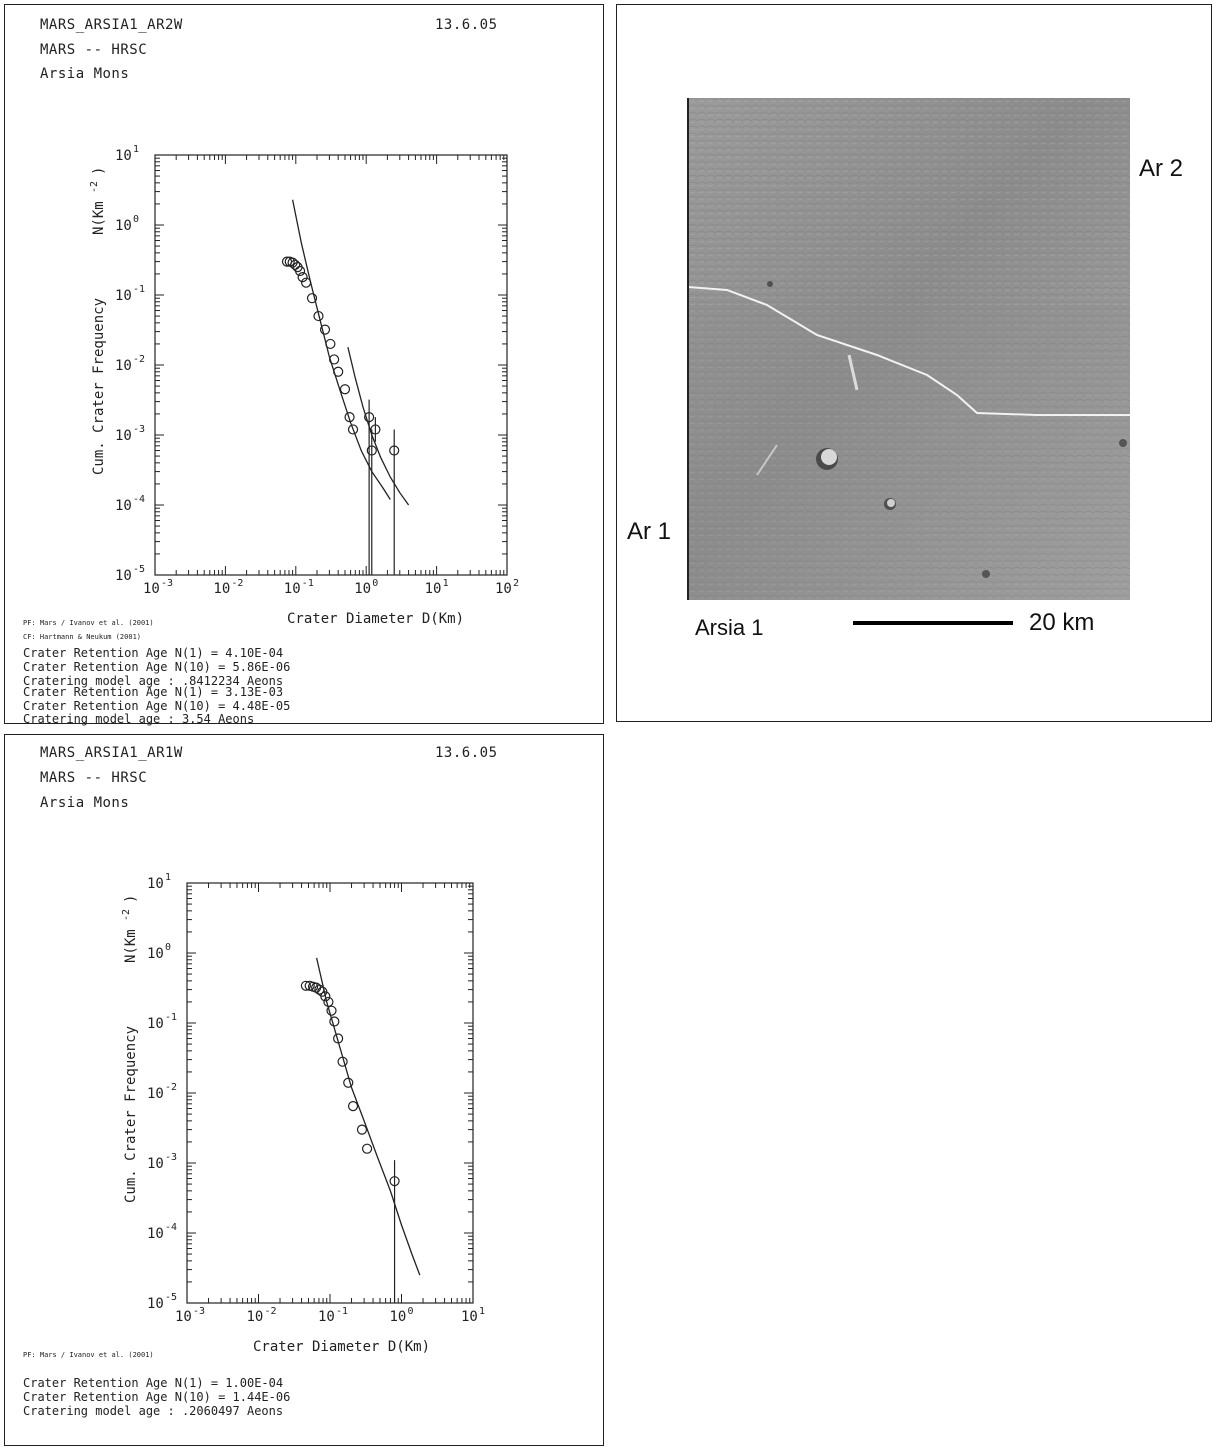  I want to click on y-axis-label: Cum. Crater Frequency, so click(131, 1114).